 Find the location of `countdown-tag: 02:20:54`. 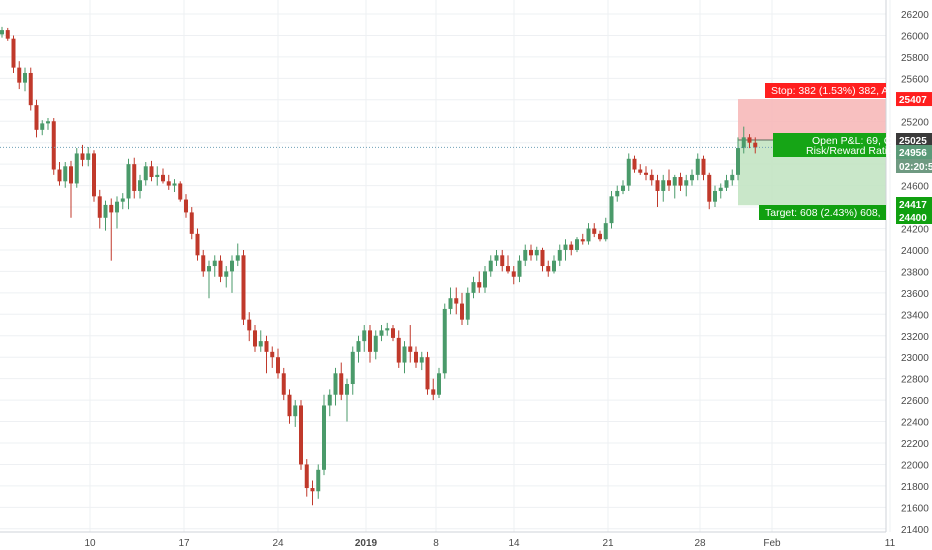

countdown-tag: 02:20:54 is located at coordinates (914, 166).